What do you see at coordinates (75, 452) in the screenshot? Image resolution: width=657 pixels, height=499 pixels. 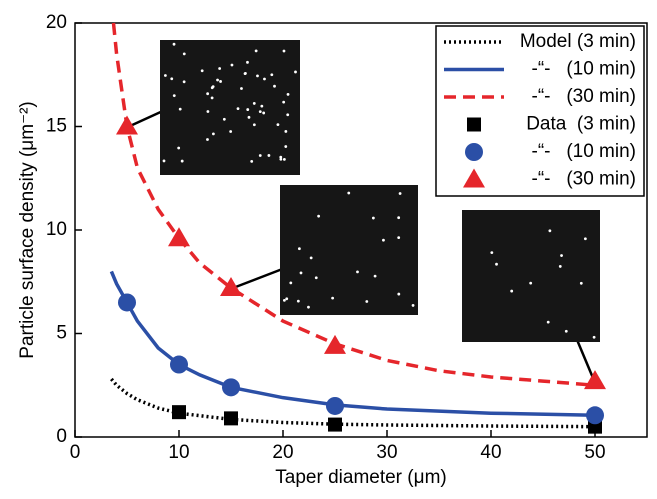 I see `x-tick-label: 0` at bounding box center [75, 452].